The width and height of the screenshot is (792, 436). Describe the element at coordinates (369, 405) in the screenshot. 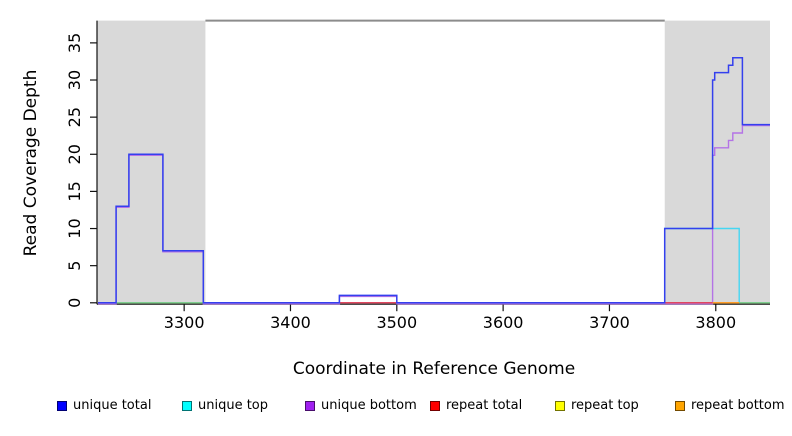

I see `legend-label: unique bottom` at that location.